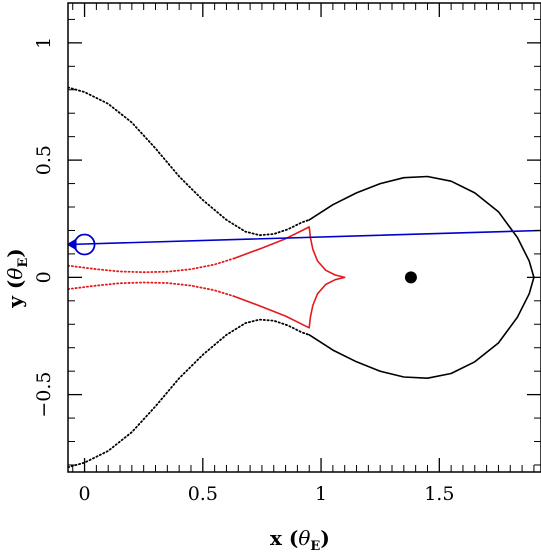  What do you see at coordinates (410, 277) in the screenshot?
I see `marker-lens-position` at bounding box center [410, 277].